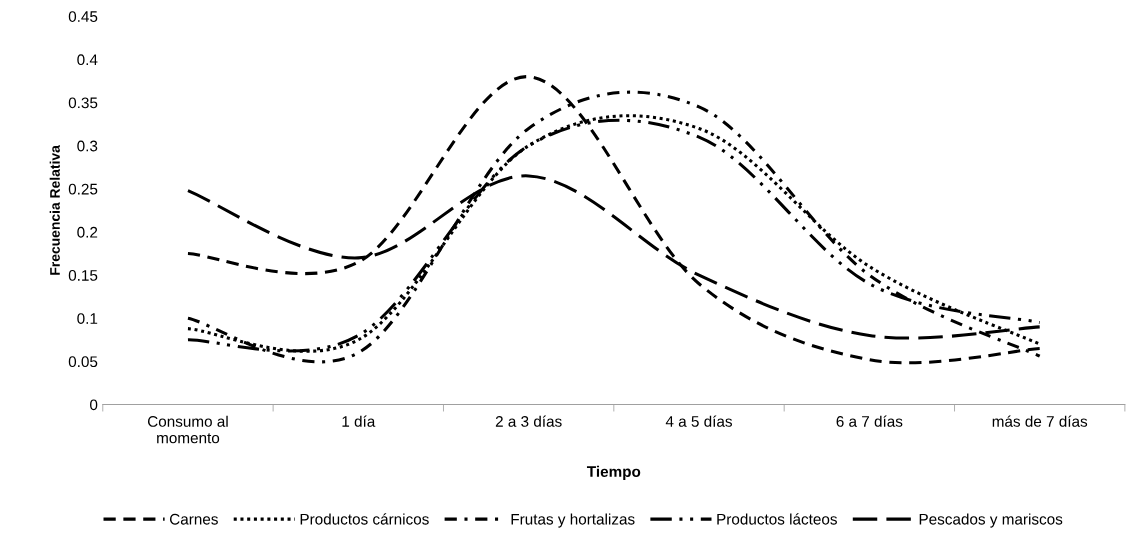  What do you see at coordinates (94, 405) in the screenshot?
I see `y-tick-label: 0` at bounding box center [94, 405].